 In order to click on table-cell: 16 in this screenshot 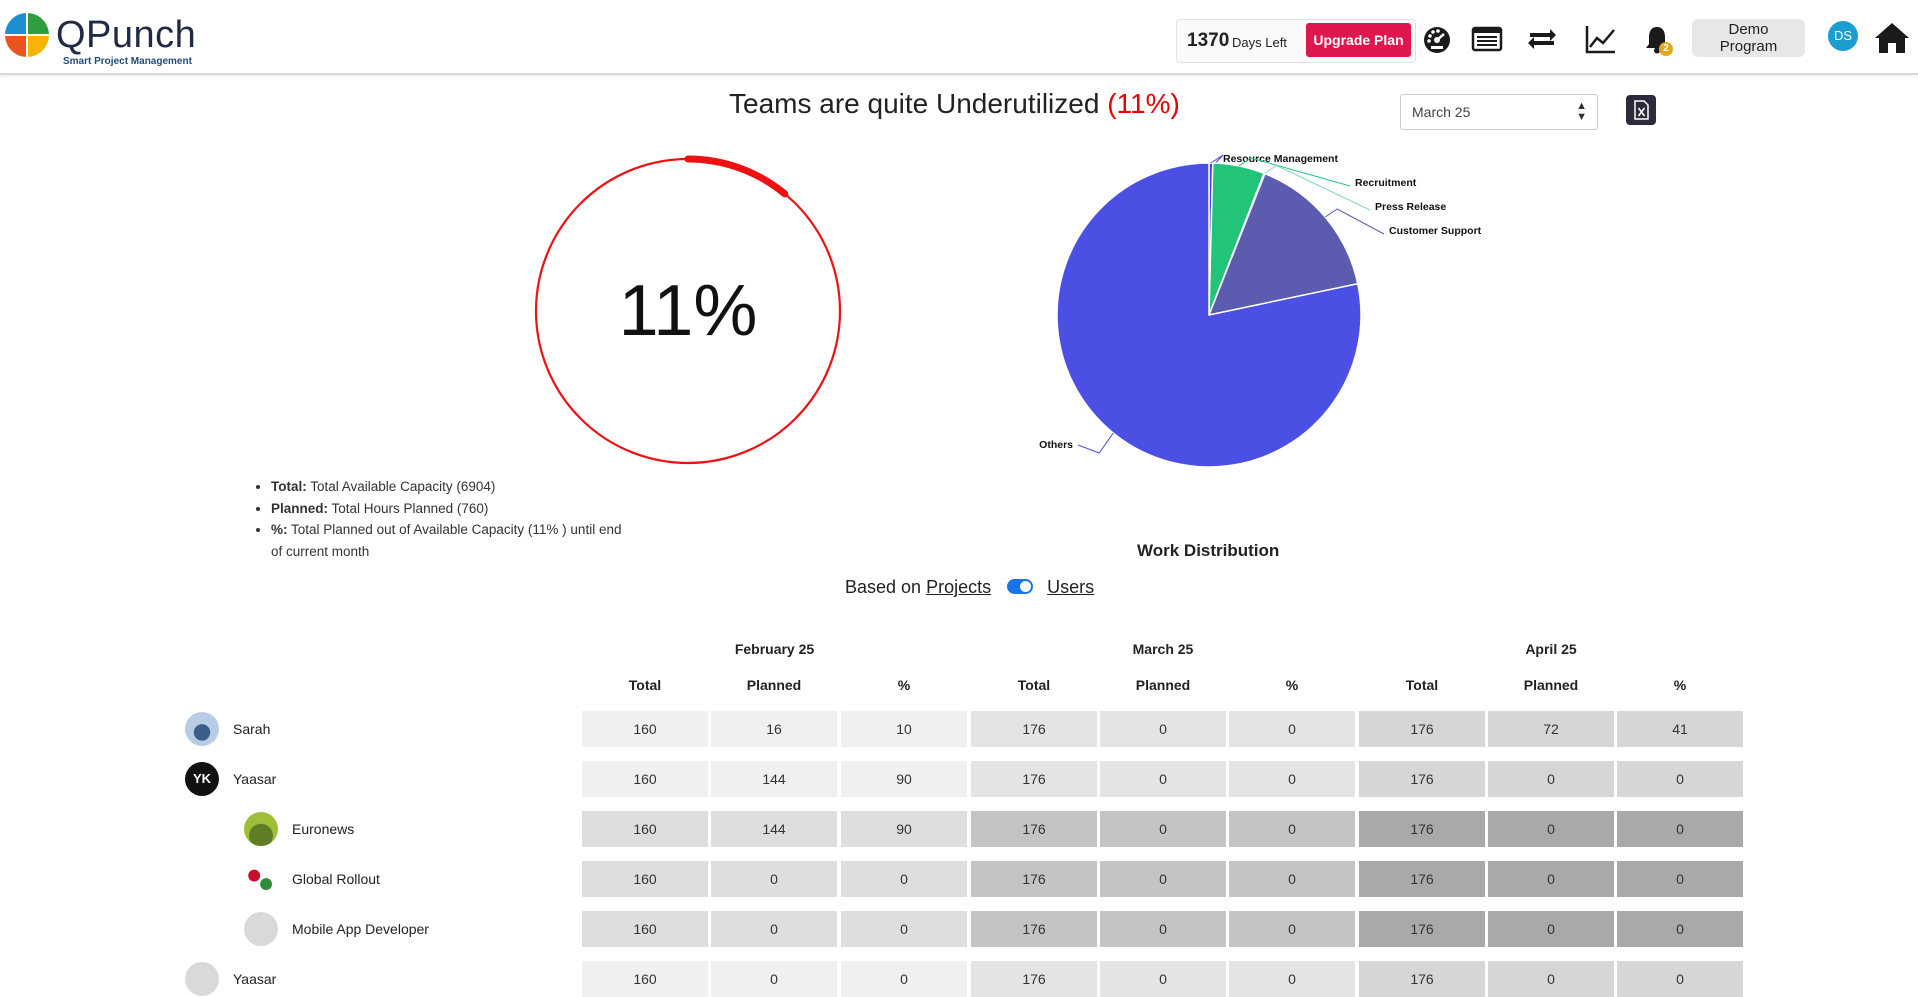, I will do `click(774, 729)`.